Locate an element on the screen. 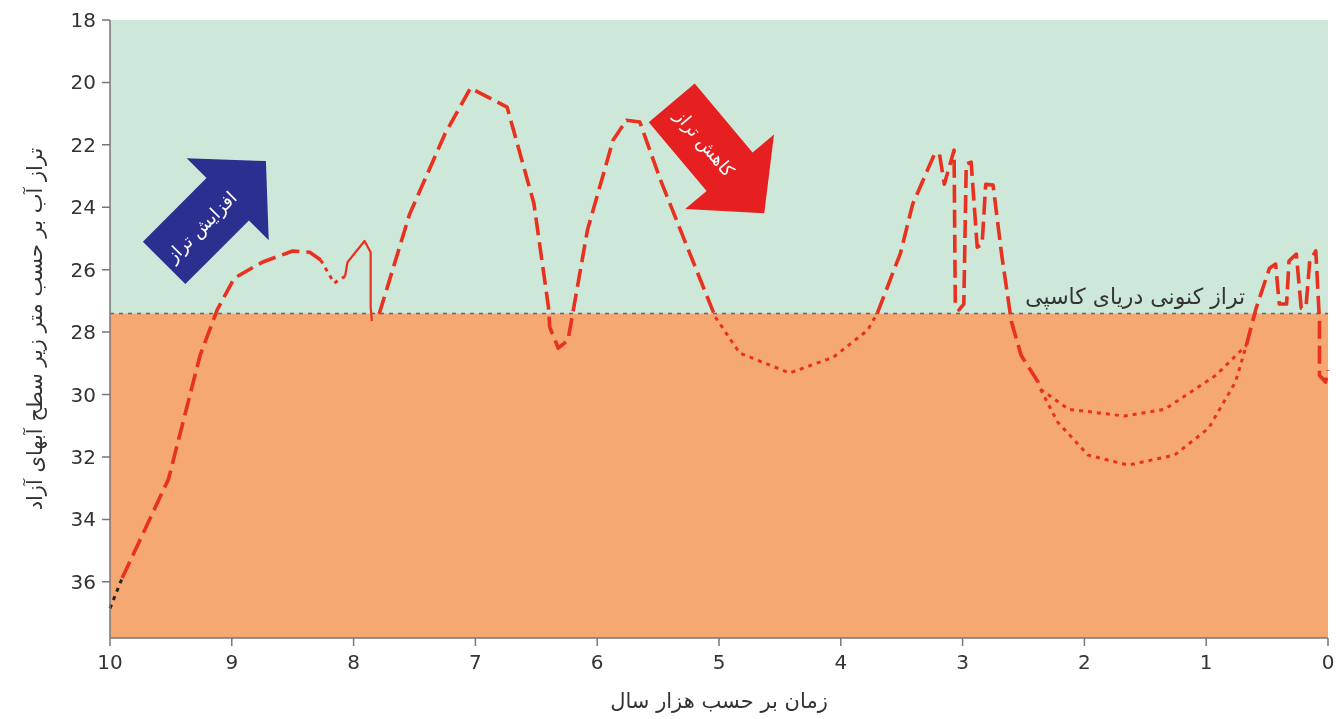 This screenshot has width=1336, height=719. x-tick-label: 3 is located at coordinates (962, 662).